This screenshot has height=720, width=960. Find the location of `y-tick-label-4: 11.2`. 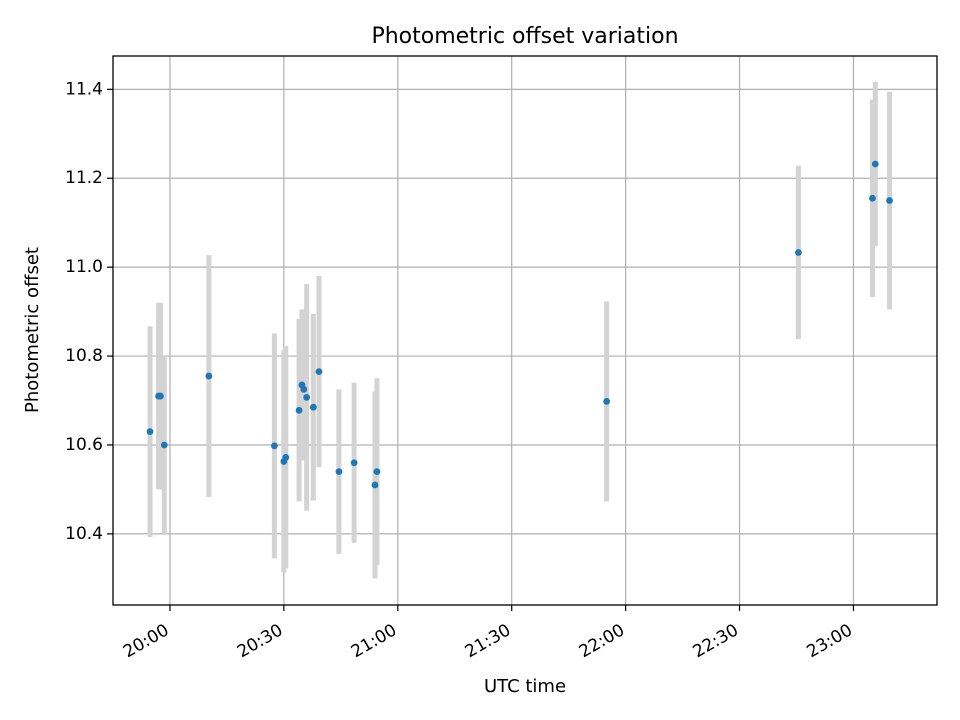

y-tick-label-4: 11.2 is located at coordinates (84, 178).